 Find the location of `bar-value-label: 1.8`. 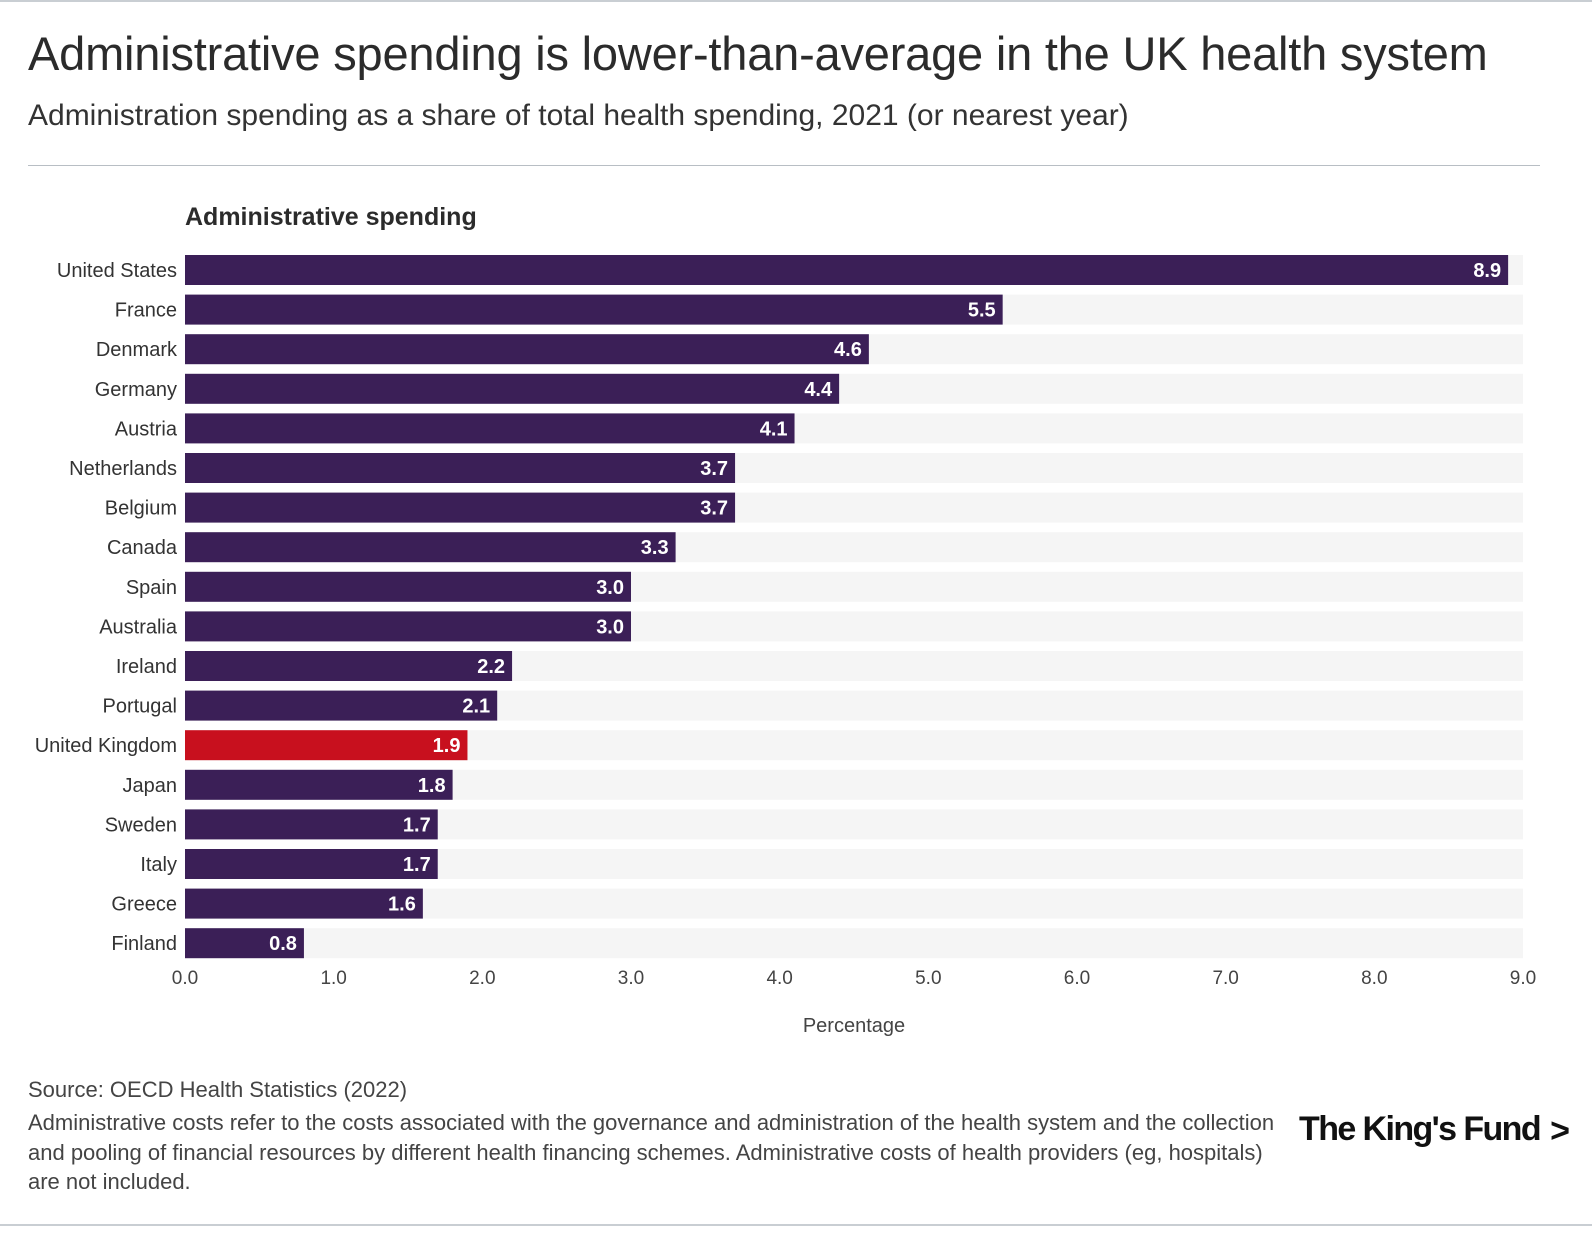

bar-value-label: 1.8 is located at coordinates (432, 786).